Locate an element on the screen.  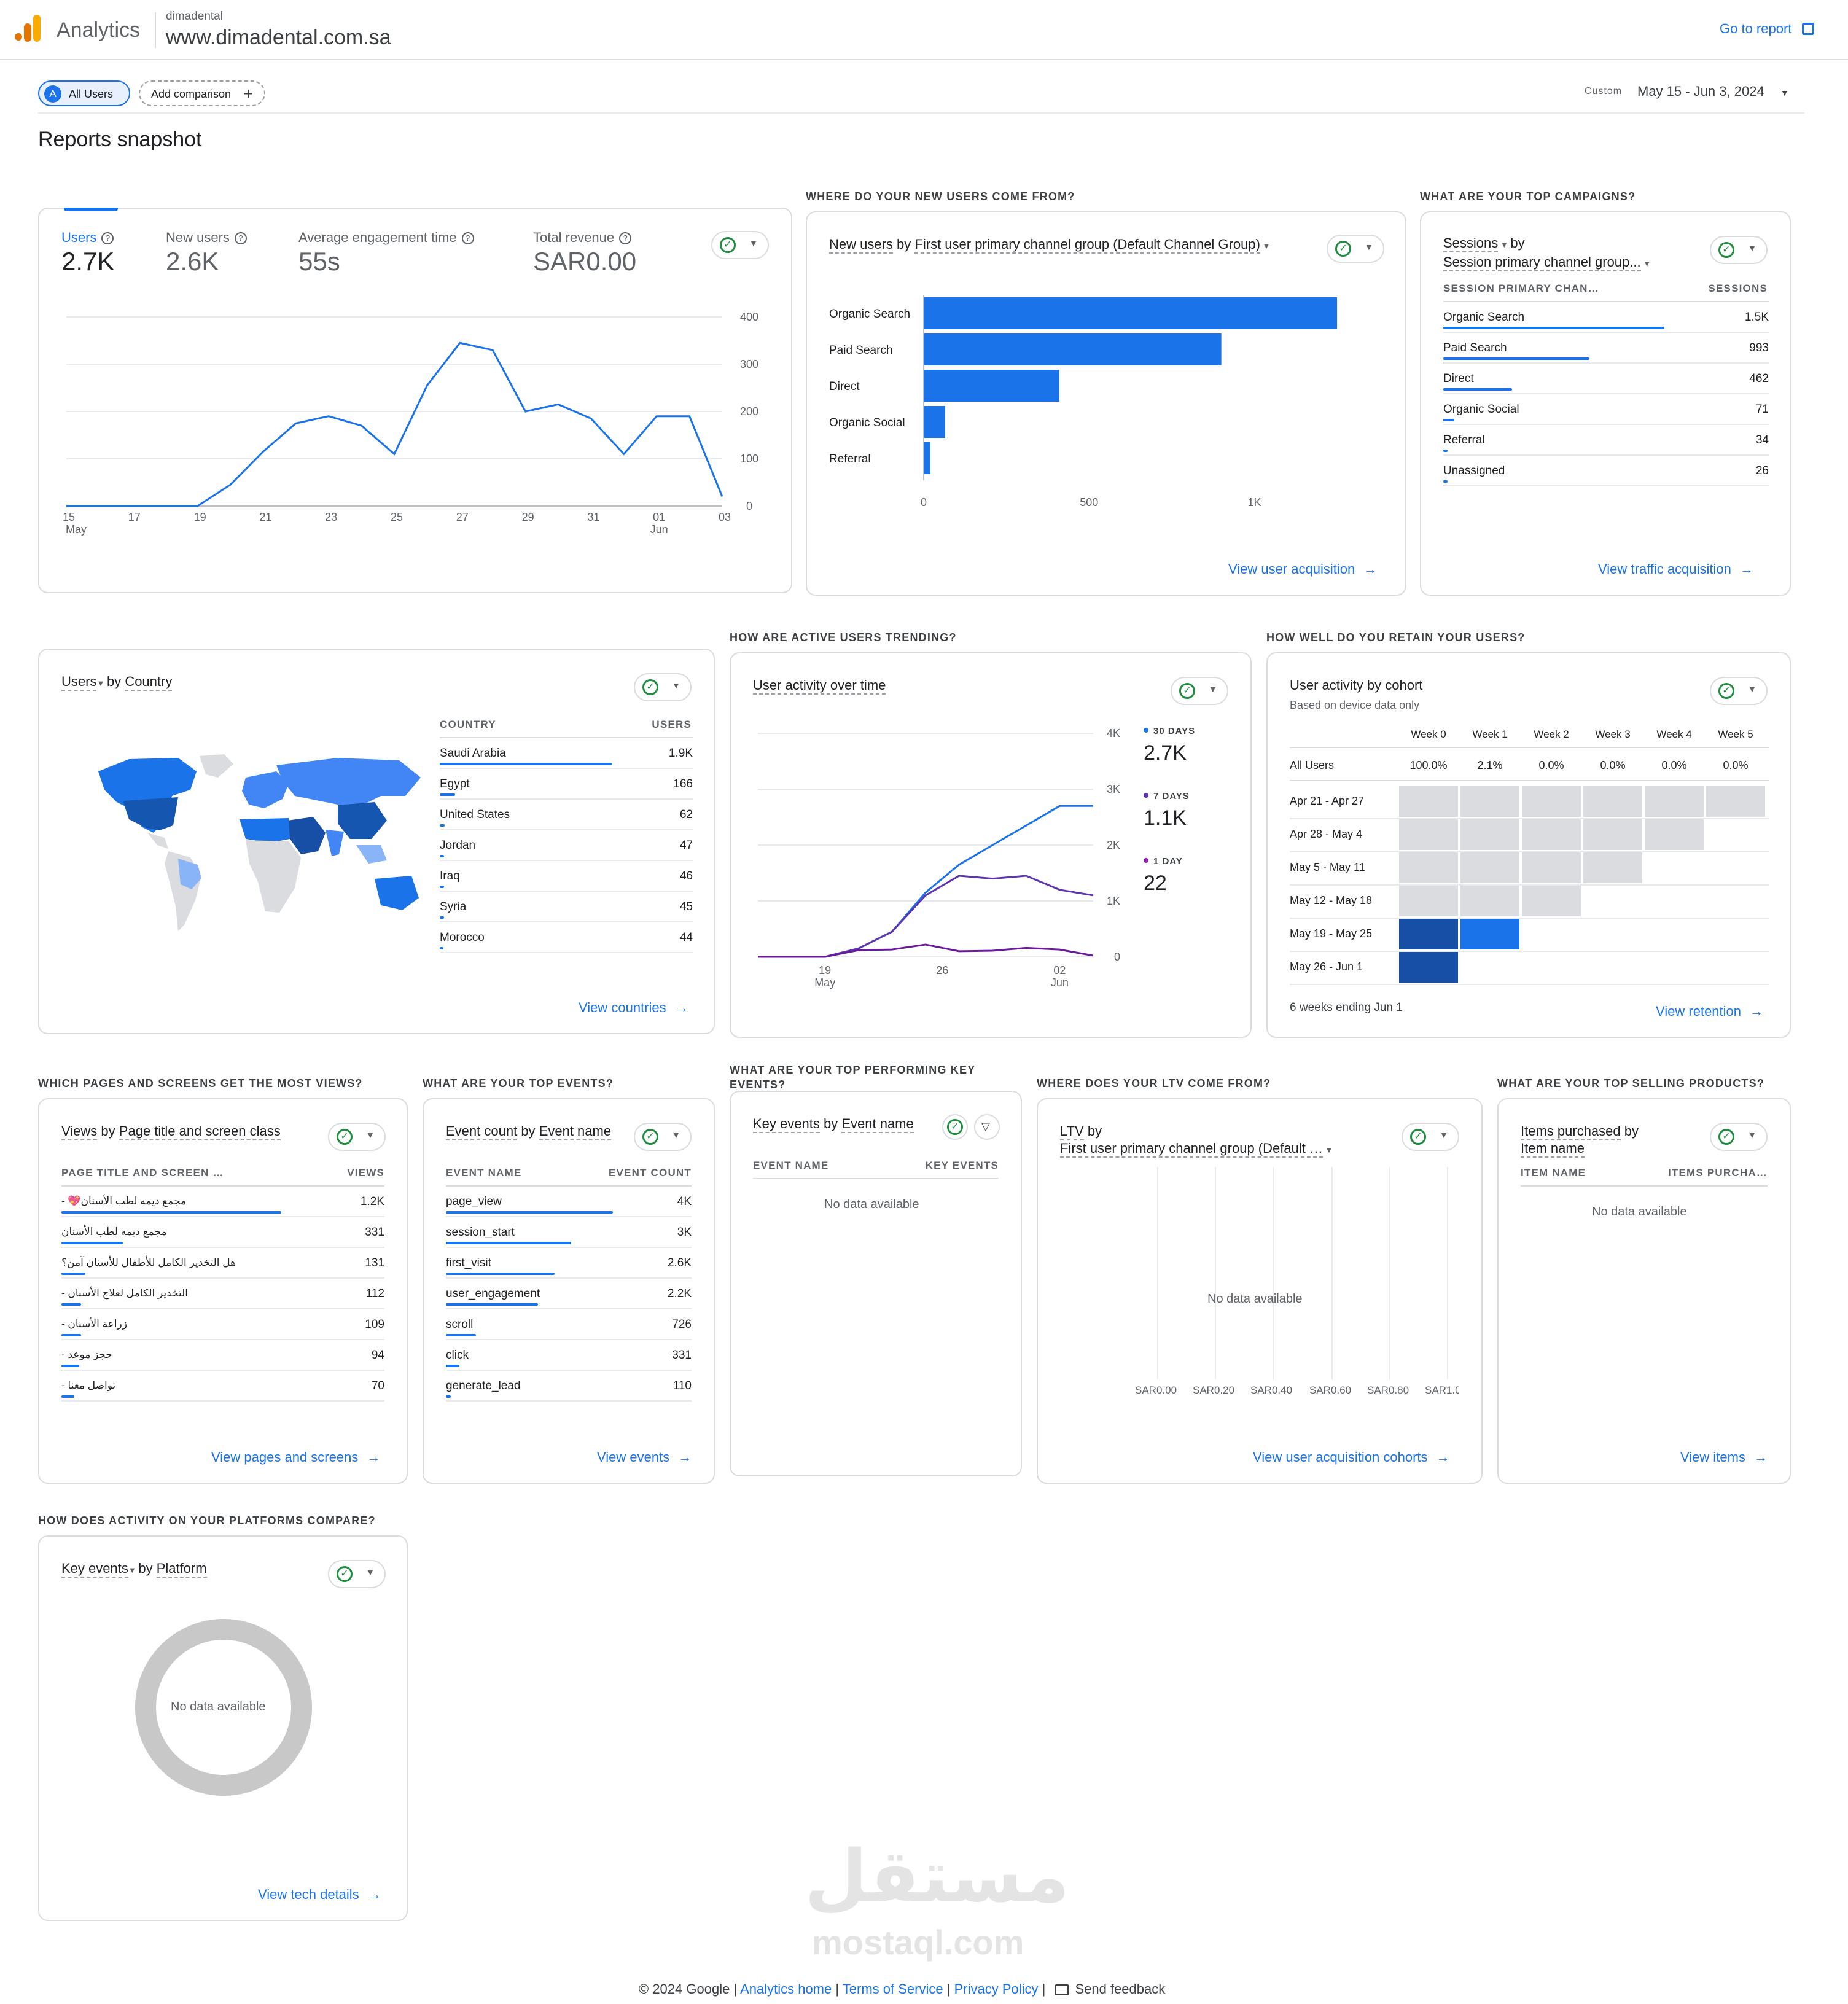
campaigns-col-sessions: SESSIONS is located at coordinates (1738, 288).